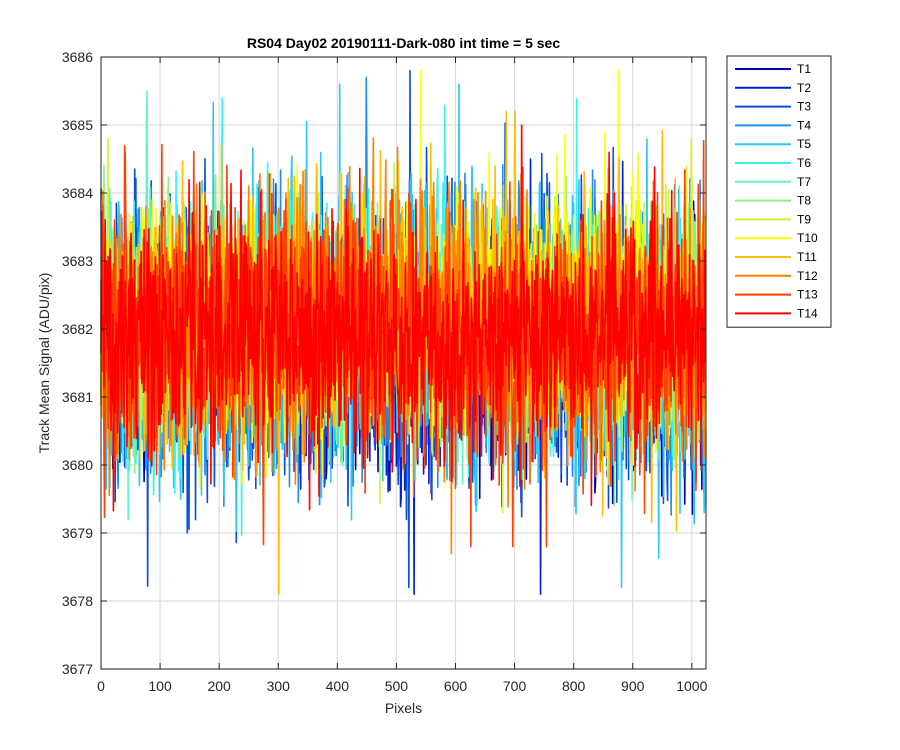 The image size is (900, 750). I want to click on y-axis-label: Track Mean Signal (ADU/pix), so click(44, 363).